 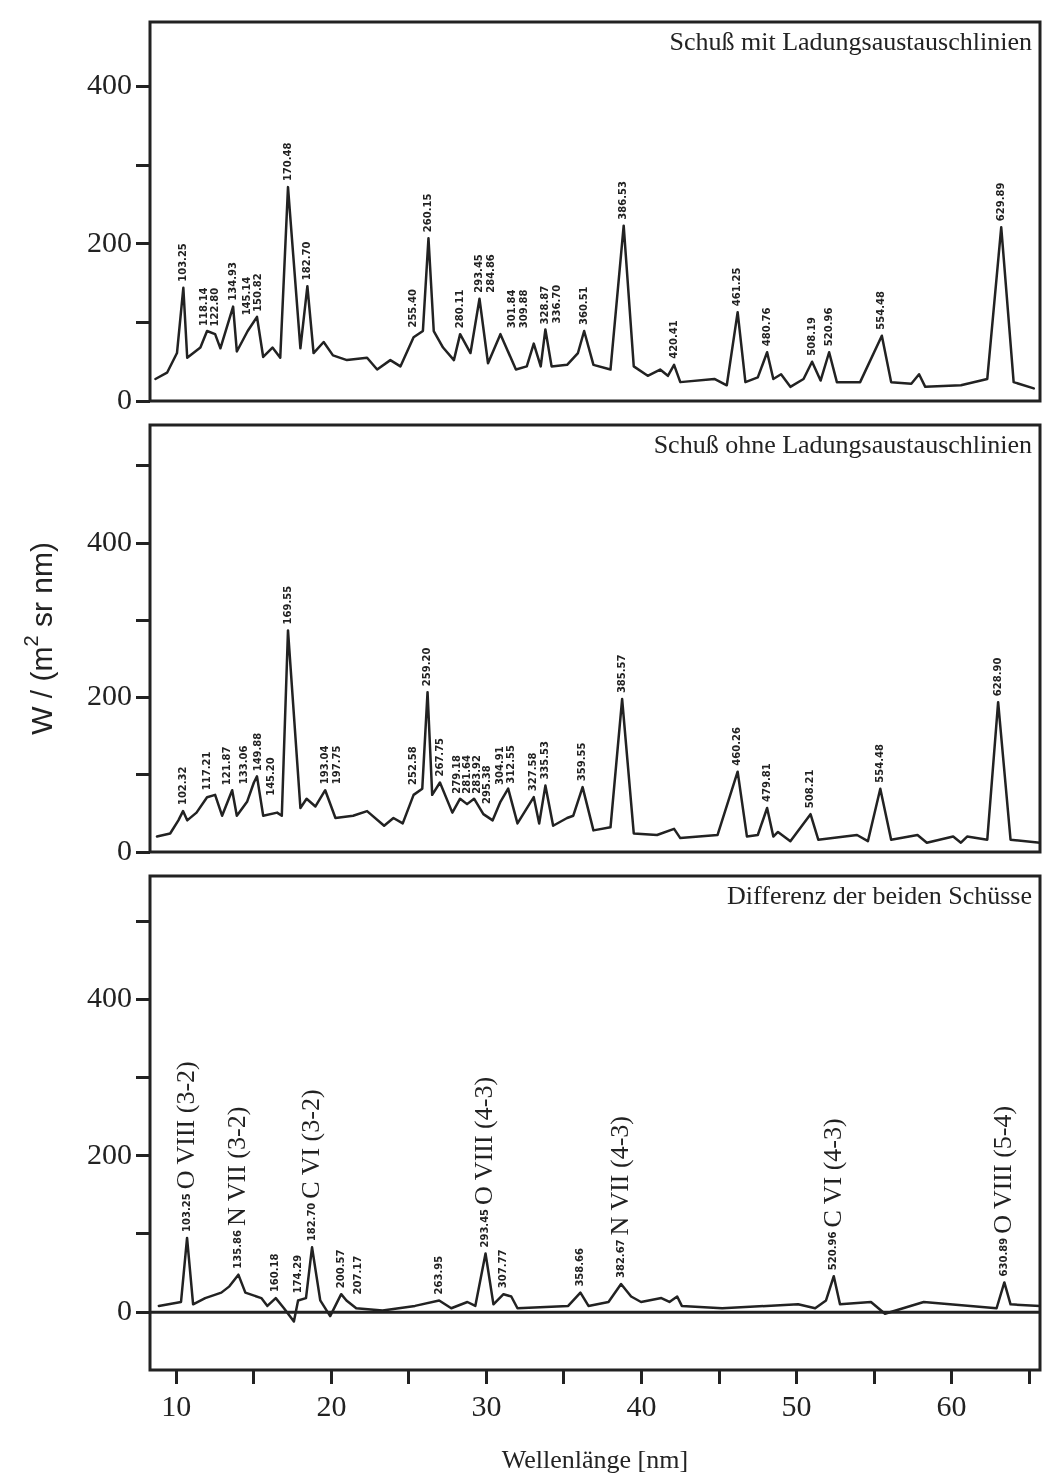 I want to click on annotation: 479.81, so click(x=766, y=782).